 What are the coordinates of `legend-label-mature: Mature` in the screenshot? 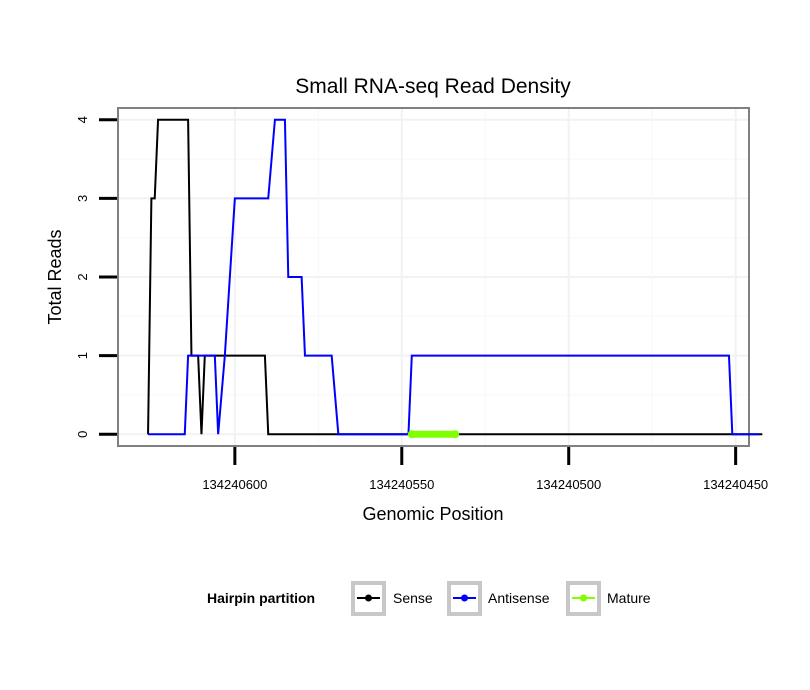 It's located at (629, 598).